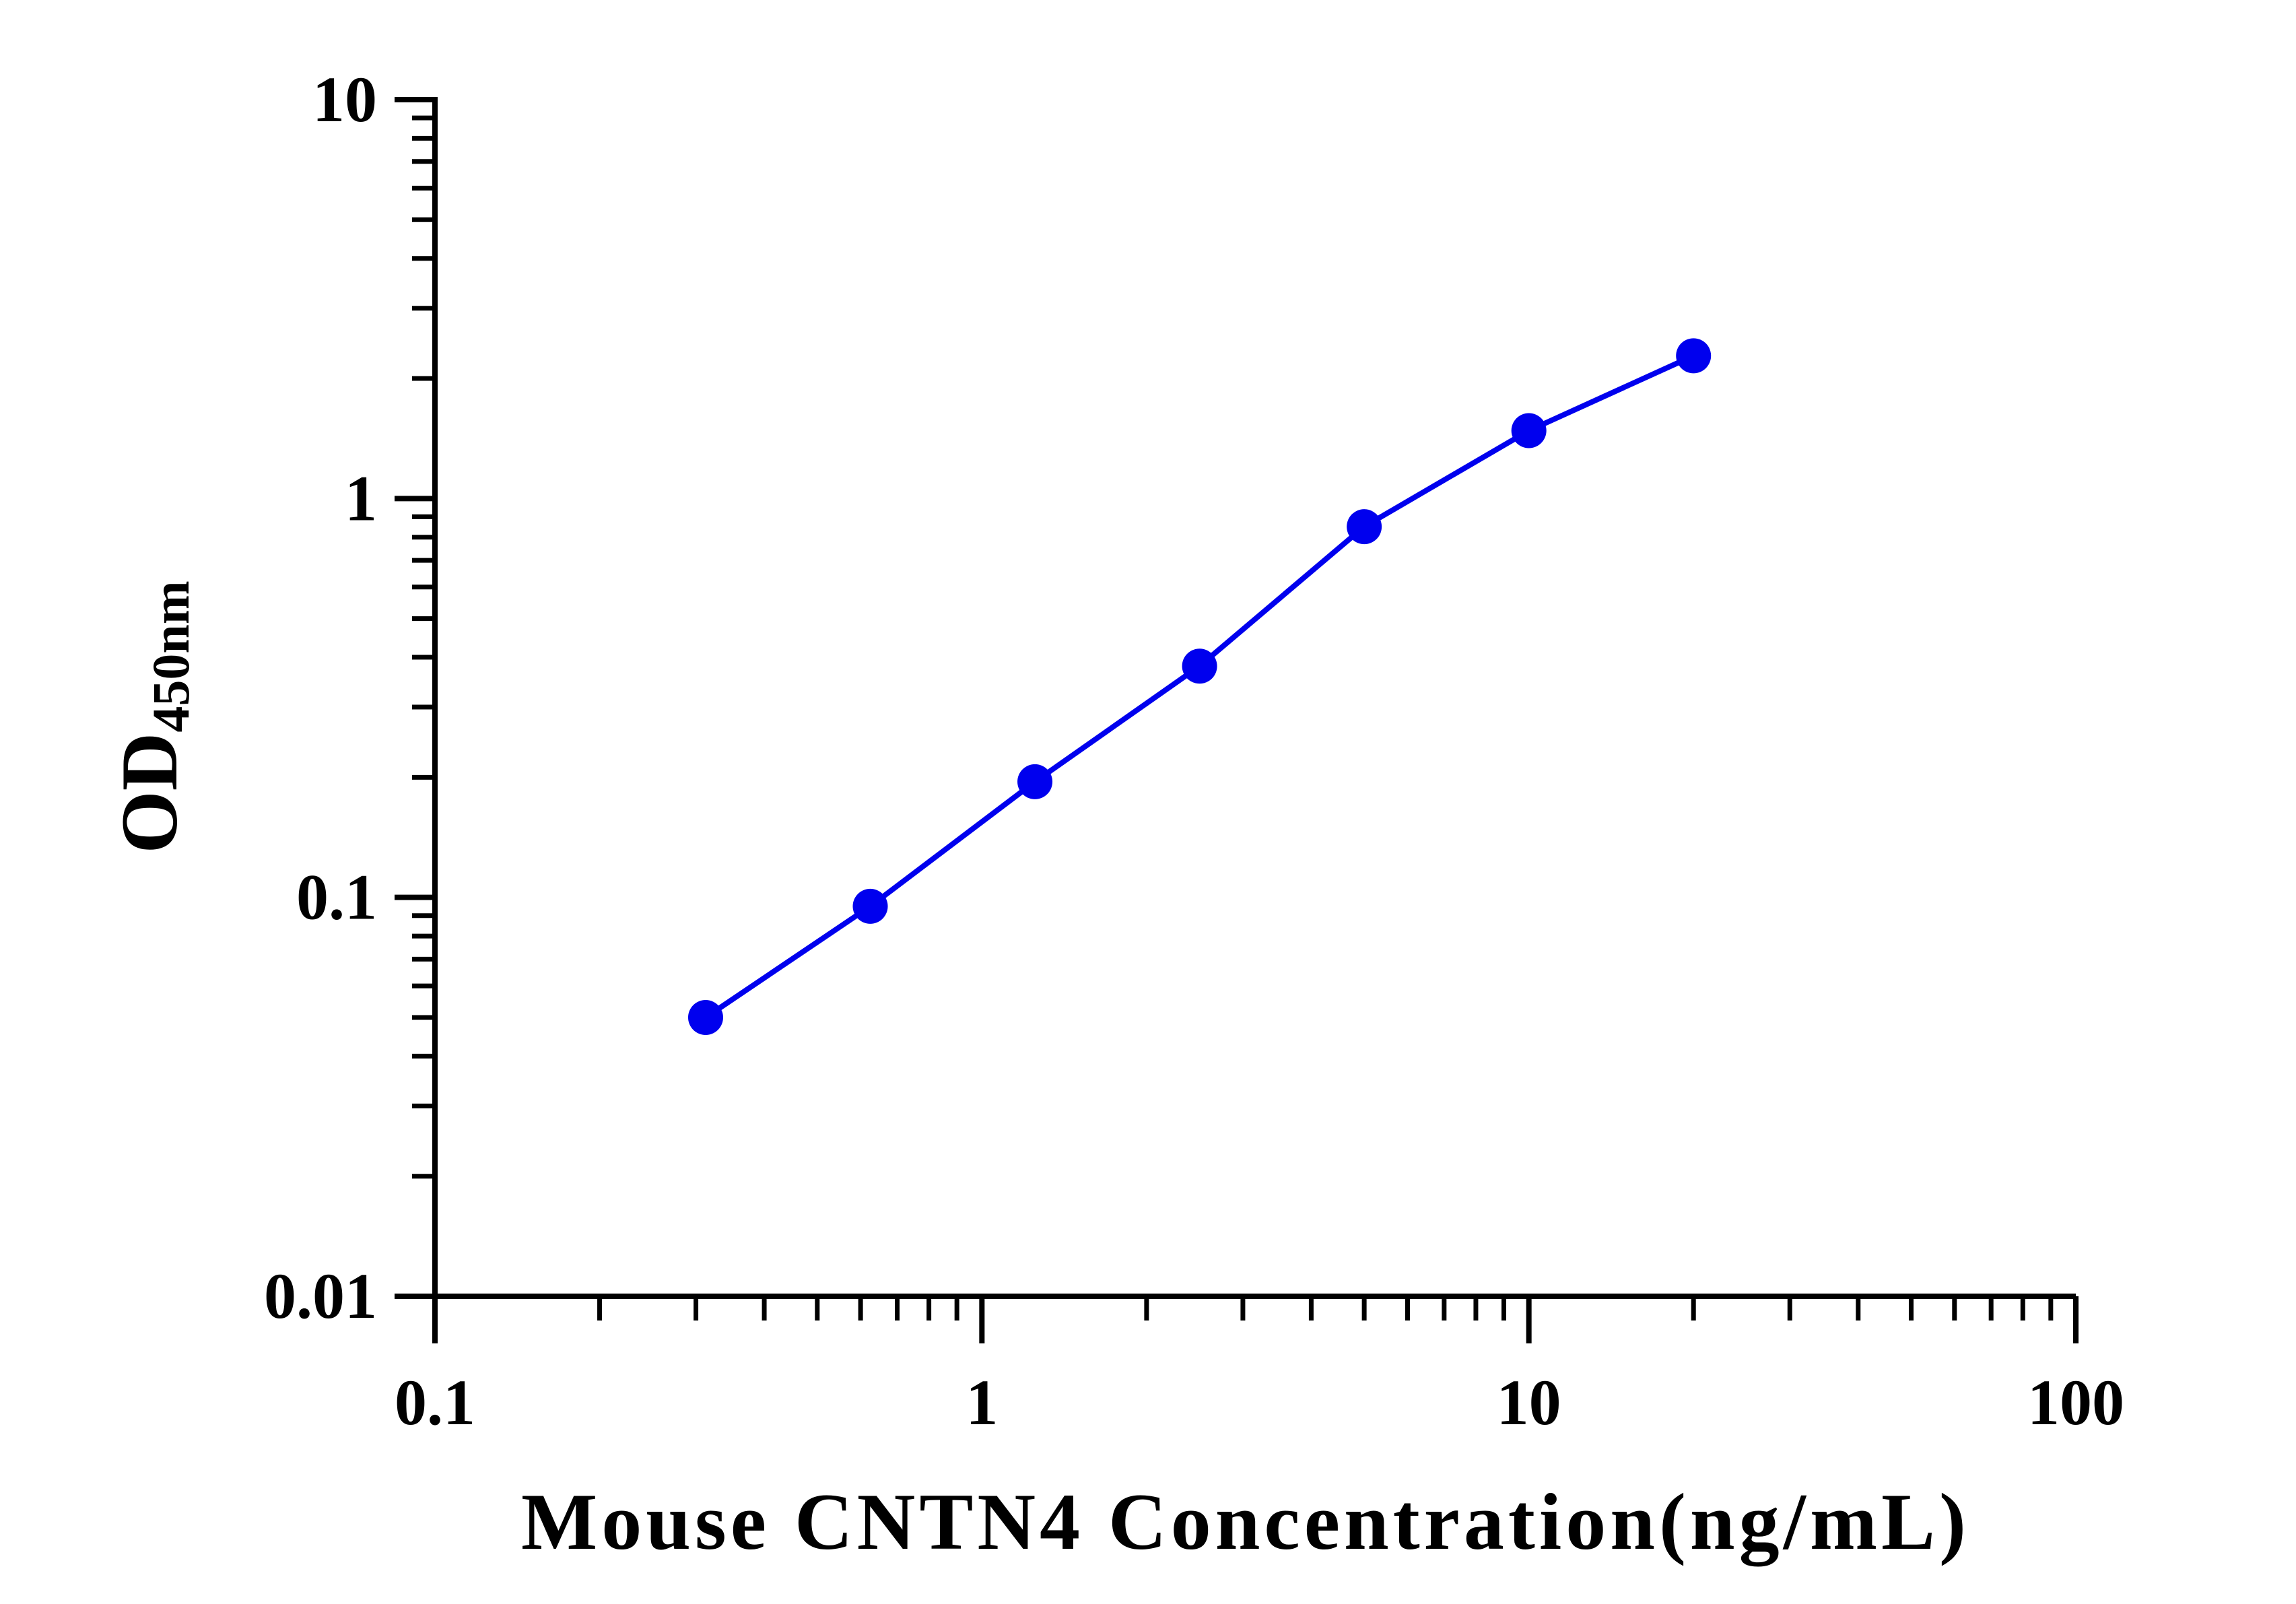 The height and width of the screenshot is (1604, 2296). Describe the element at coordinates (435, 1402) in the screenshot. I see `x-tick-label: 0.1` at that location.